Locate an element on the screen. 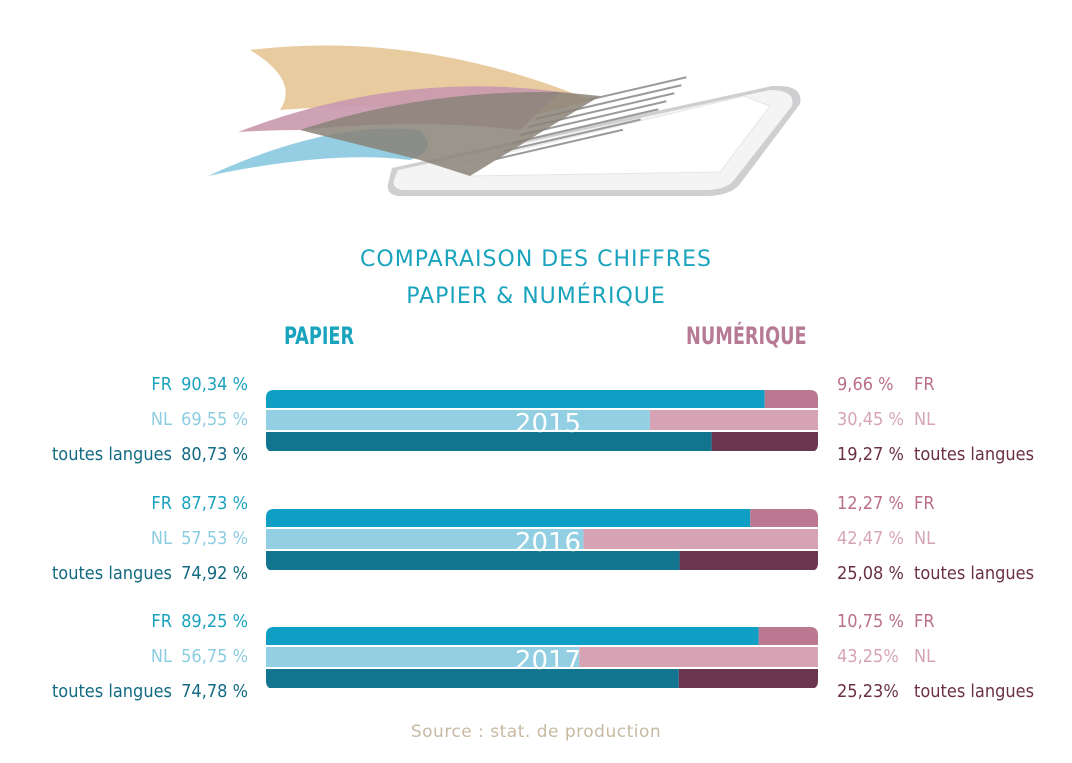  paper-value-2016-all: 74,92 % is located at coordinates (214, 573).